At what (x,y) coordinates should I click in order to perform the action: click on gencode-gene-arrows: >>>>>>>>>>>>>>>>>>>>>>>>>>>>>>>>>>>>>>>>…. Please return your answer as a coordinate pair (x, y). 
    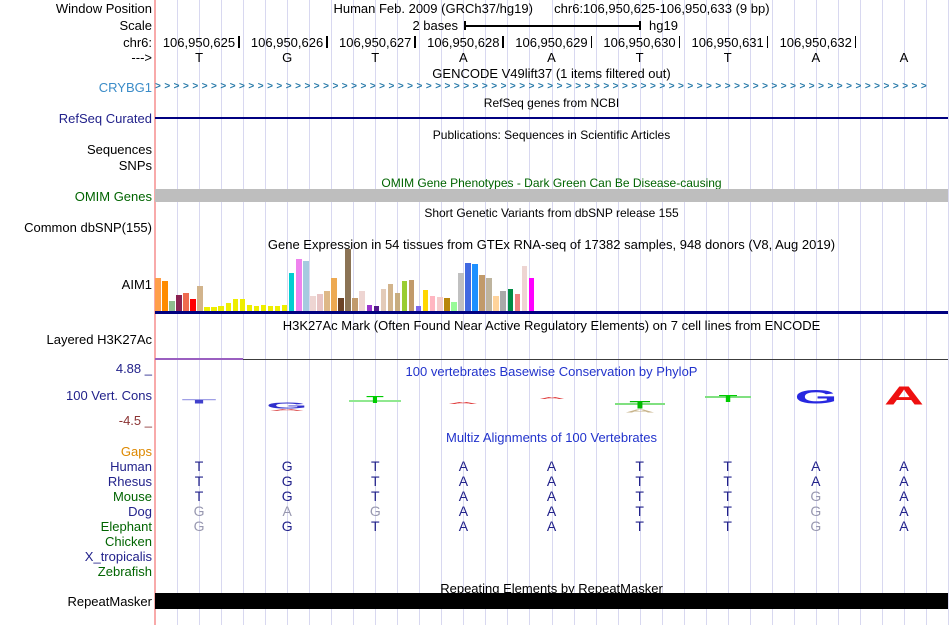
    Looking at the image, I should click on (543, 86).